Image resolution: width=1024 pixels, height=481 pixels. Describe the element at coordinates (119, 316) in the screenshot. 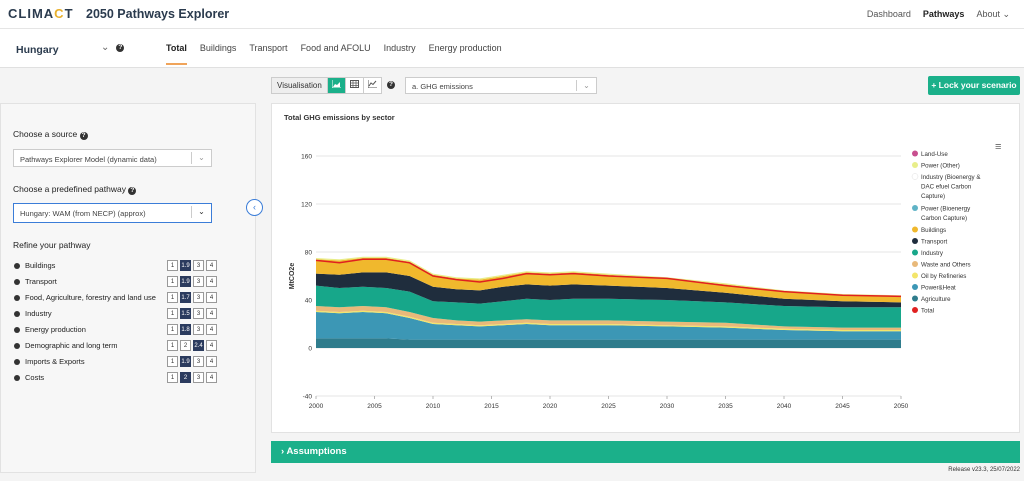

I see `lever-row: Industry 1 1.5 3 4` at that location.